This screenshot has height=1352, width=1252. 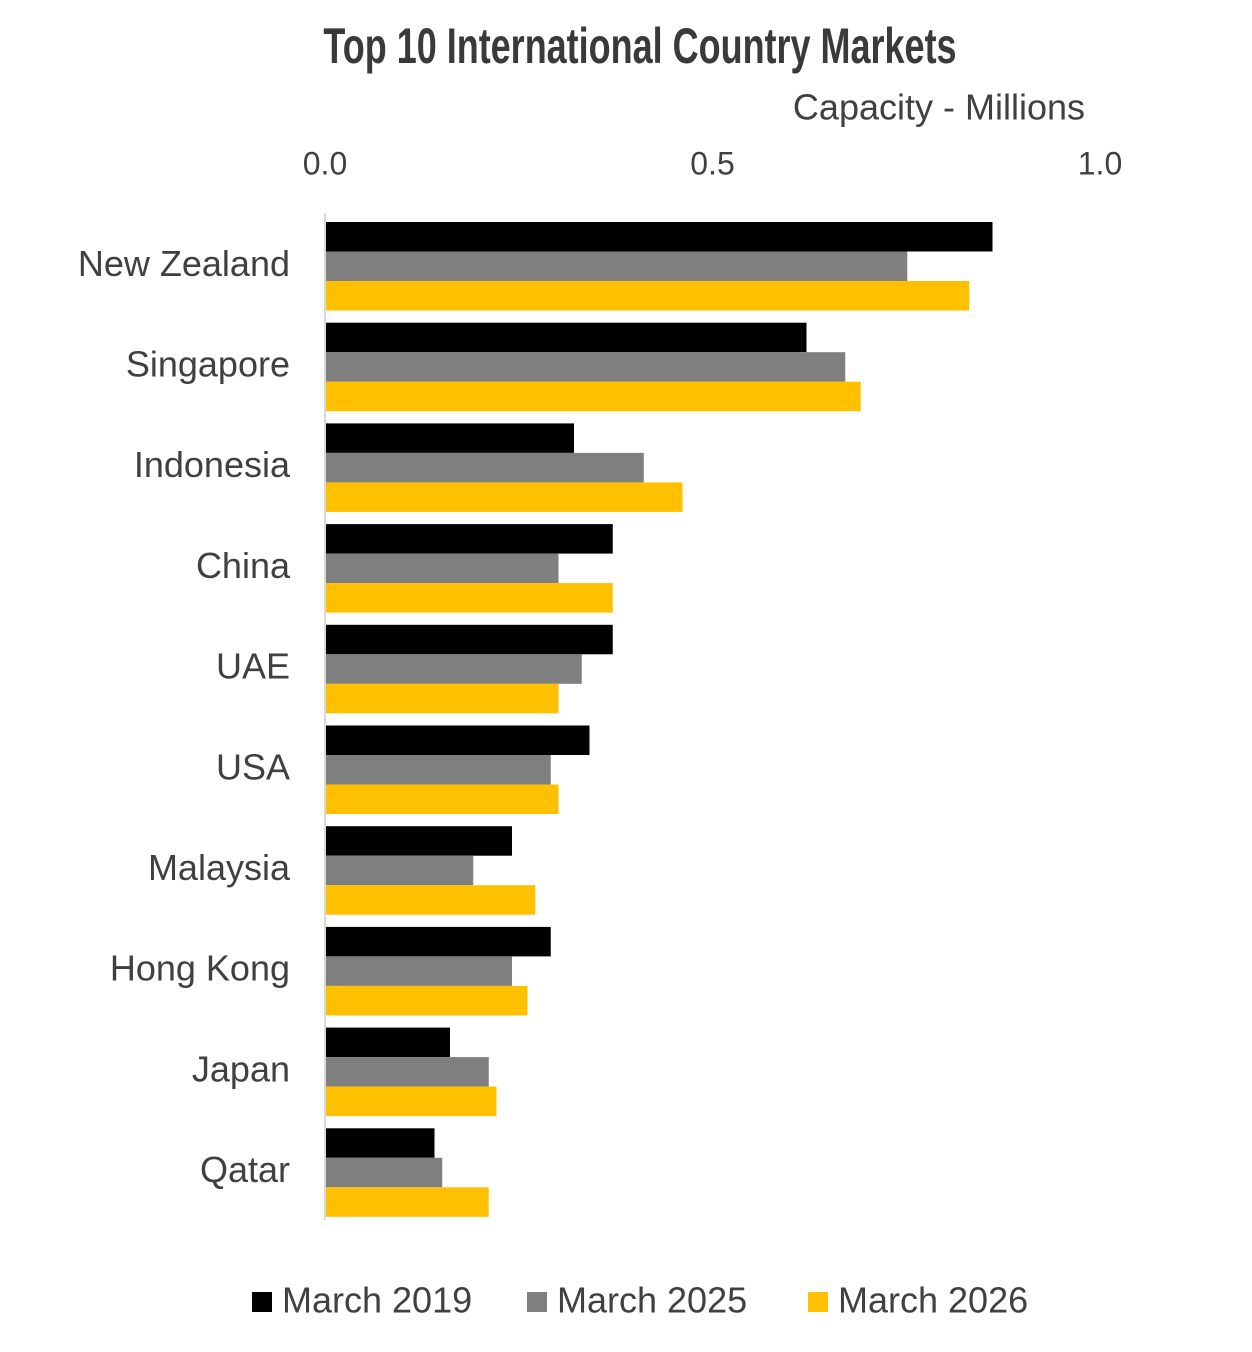 I want to click on y-tick-label: UAE, so click(x=253, y=666).